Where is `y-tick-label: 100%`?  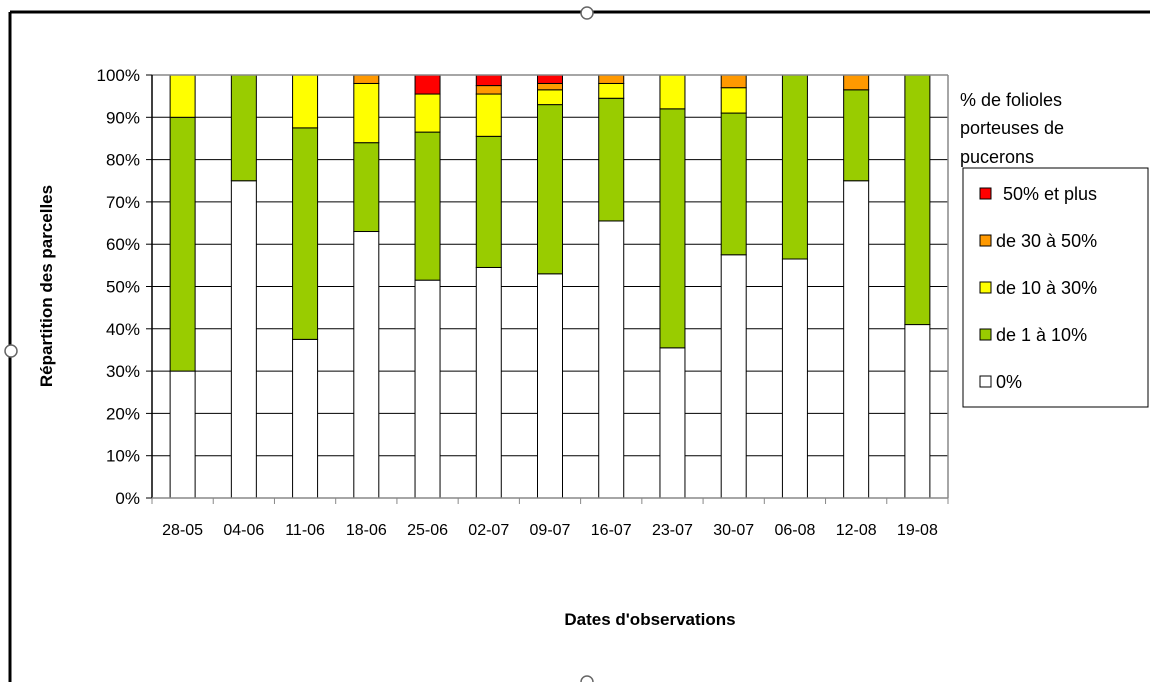
y-tick-label: 100% is located at coordinates (118, 75).